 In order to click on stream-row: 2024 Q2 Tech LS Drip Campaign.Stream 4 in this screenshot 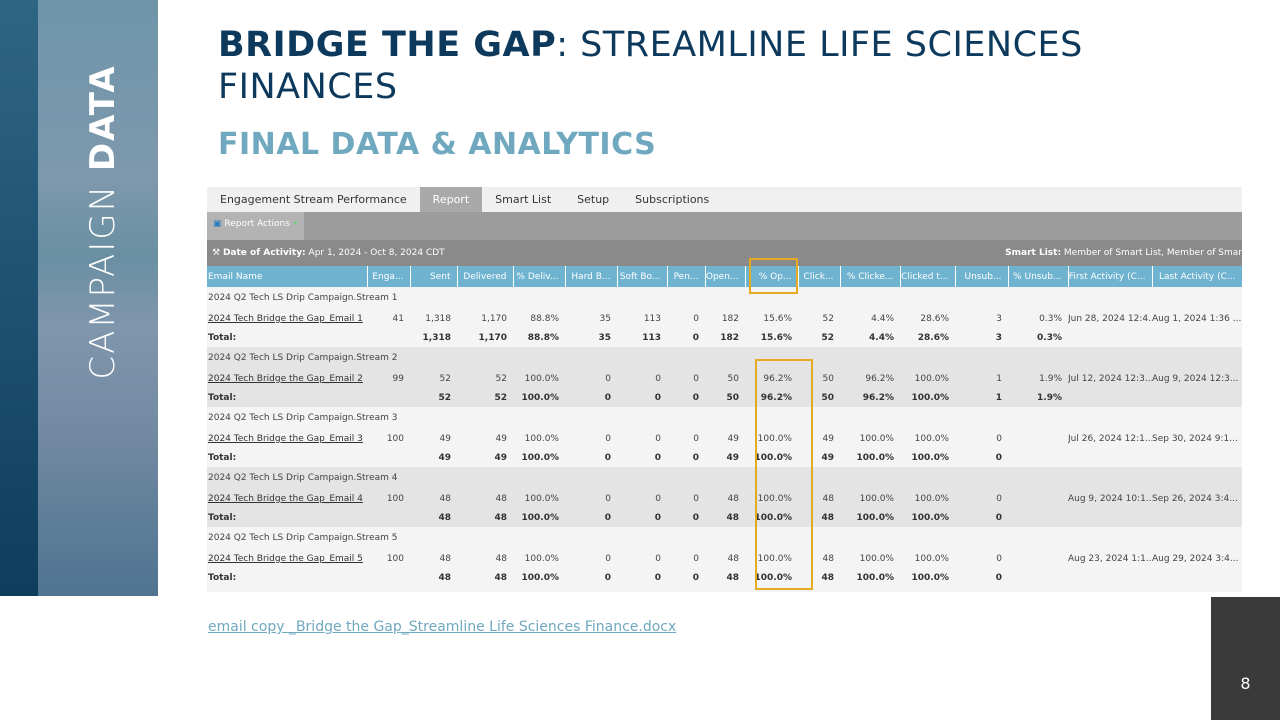, I will do `click(724, 478)`.